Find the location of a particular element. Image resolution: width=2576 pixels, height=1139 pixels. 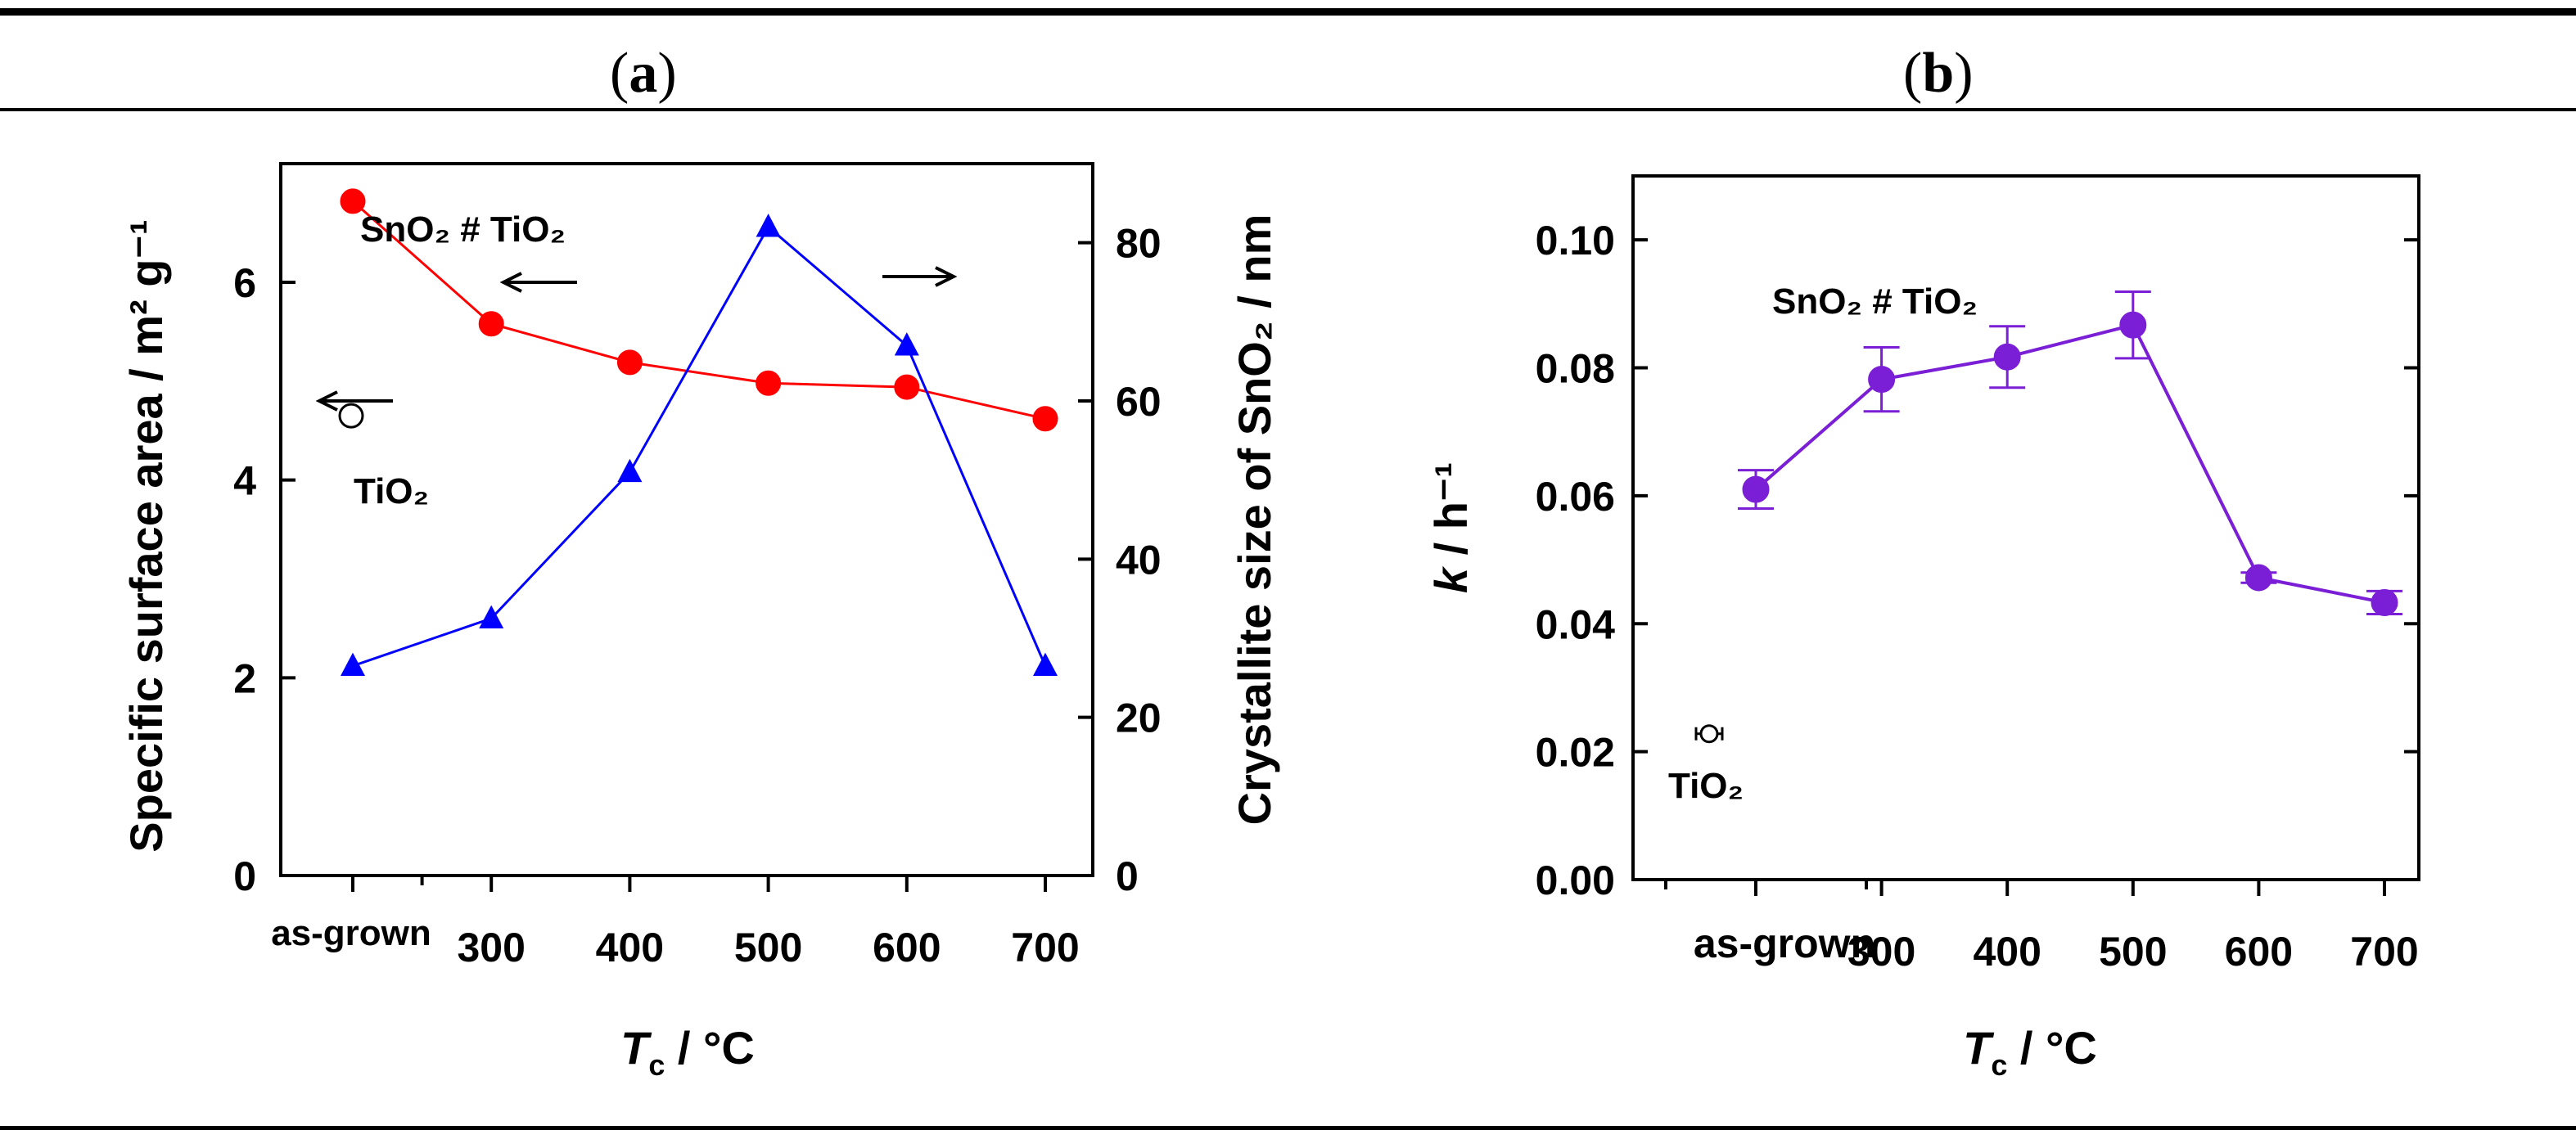

b-x-tick-label: 300 is located at coordinates (1881, 952).